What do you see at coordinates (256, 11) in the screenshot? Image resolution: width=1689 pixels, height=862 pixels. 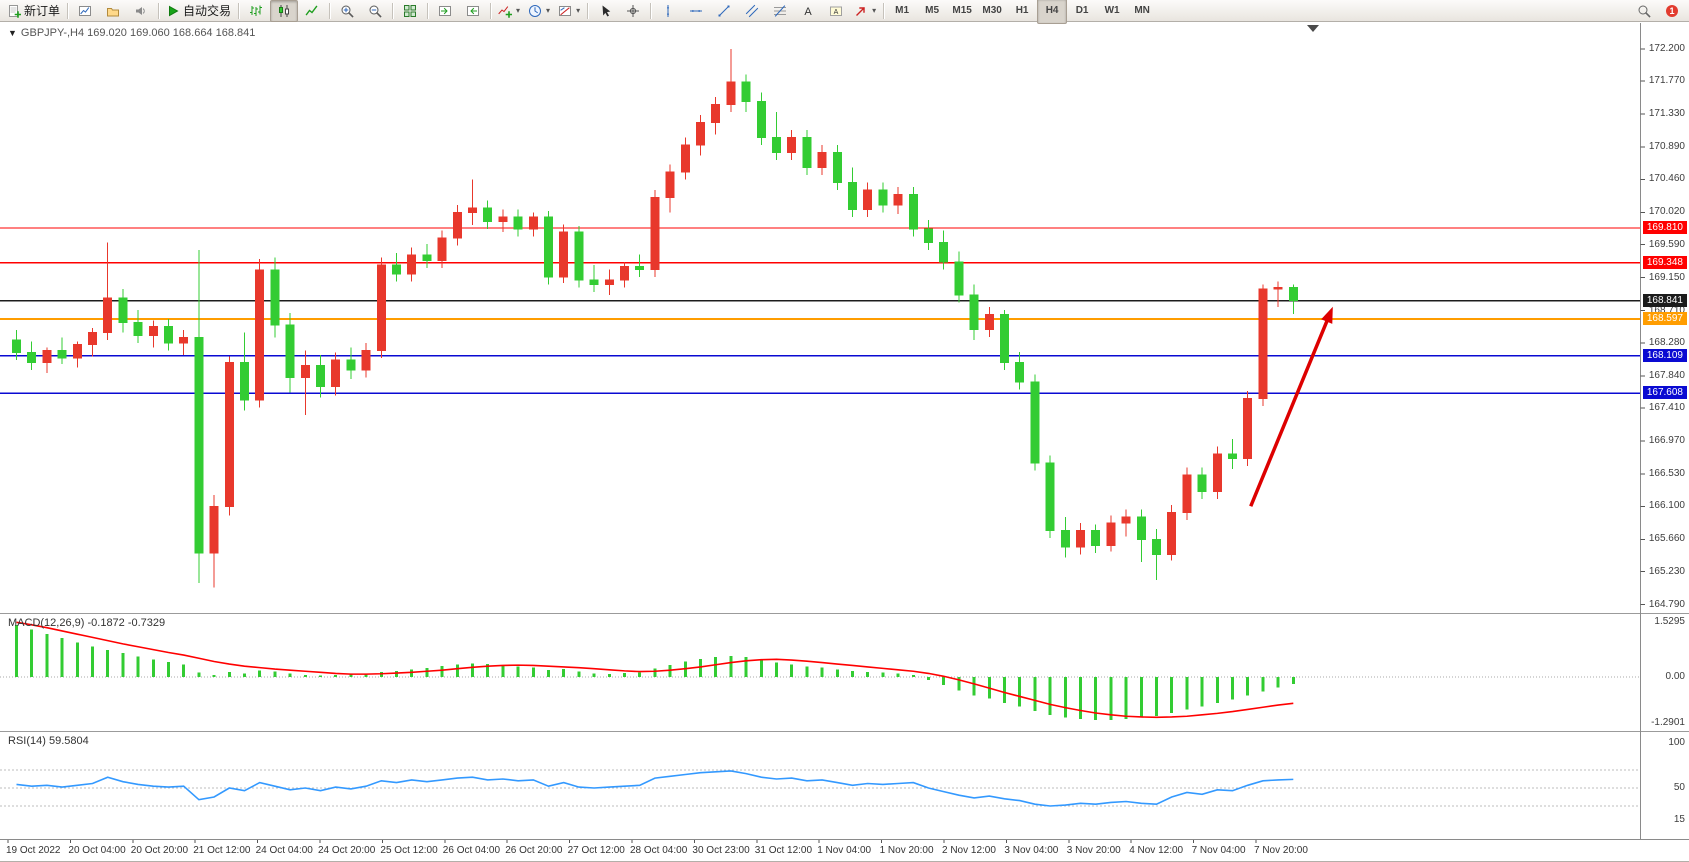 I see `bar-chart-button` at bounding box center [256, 11].